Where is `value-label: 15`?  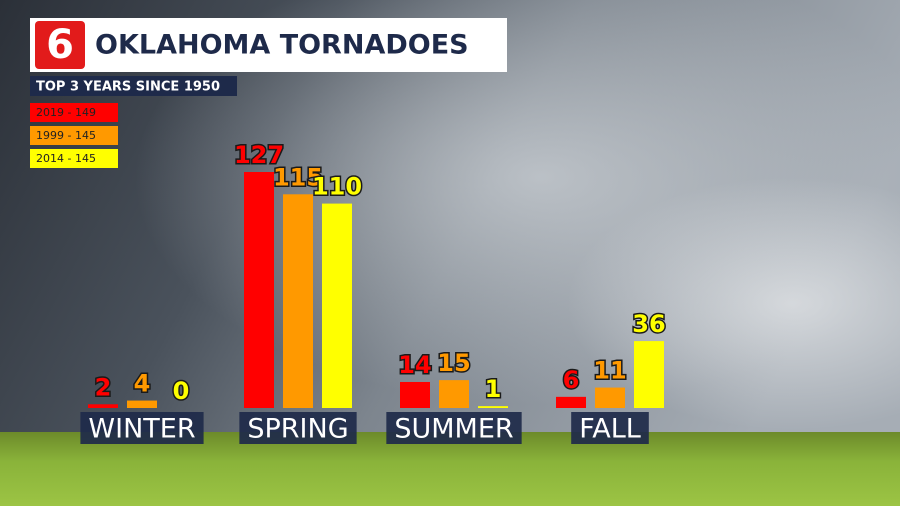
value-label: 15 is located at coordinates (453, 363).